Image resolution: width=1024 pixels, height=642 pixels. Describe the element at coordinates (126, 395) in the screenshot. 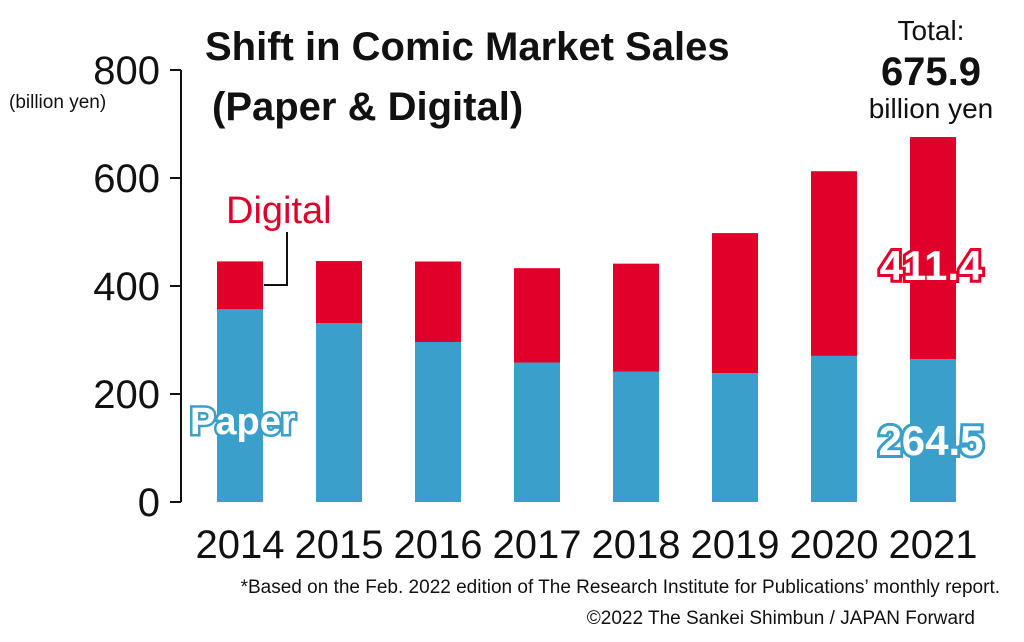

I see `y-tick-label: 200` at that location.